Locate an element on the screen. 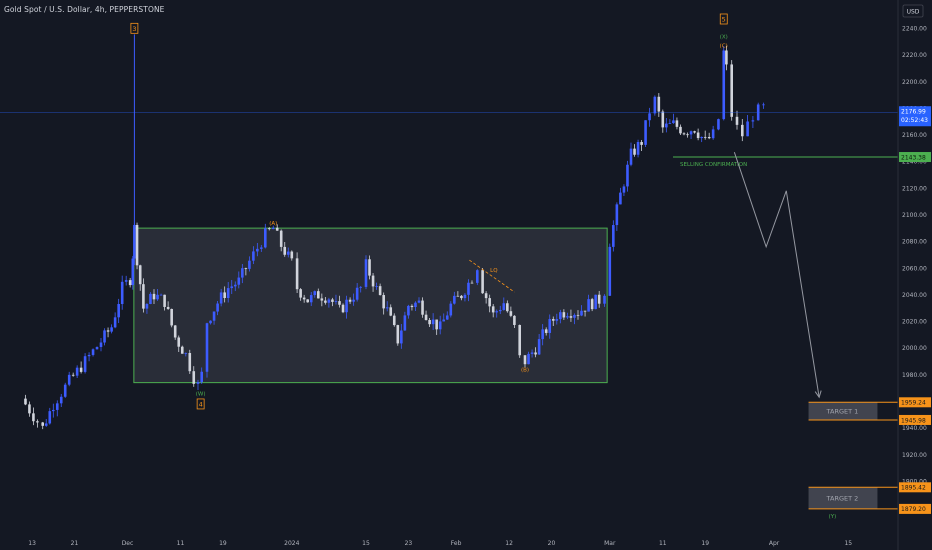  y-tick-label: 2040.00 is located at coordinates (914, 295).